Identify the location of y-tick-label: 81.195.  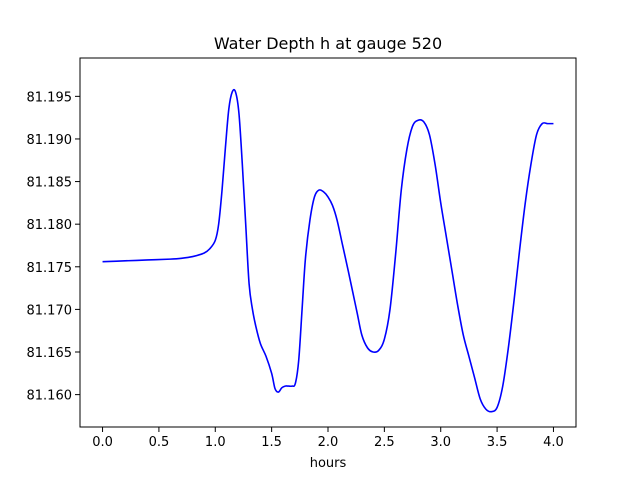
(50, 97).